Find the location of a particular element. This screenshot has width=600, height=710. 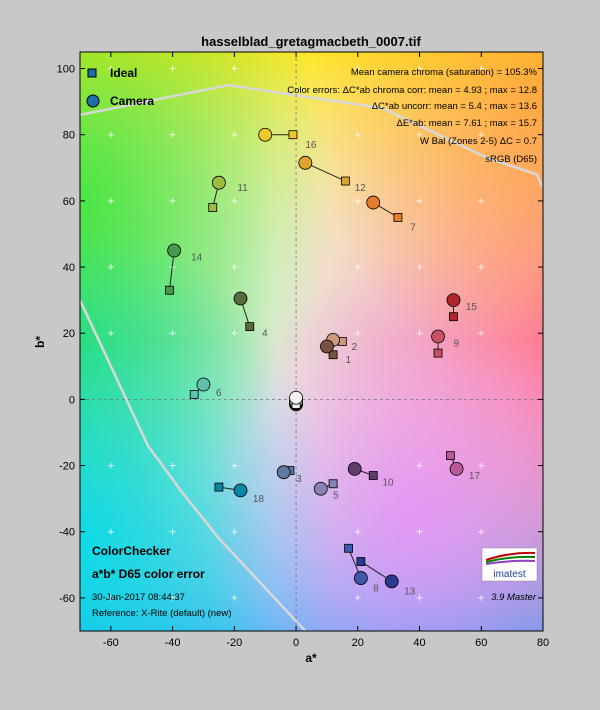

patch-label: 14 is located at coordinates (197, 257).